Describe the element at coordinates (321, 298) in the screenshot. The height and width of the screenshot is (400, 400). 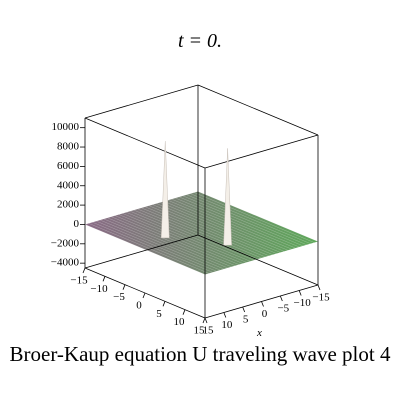
I see `x-tick-label: −15` at that location.